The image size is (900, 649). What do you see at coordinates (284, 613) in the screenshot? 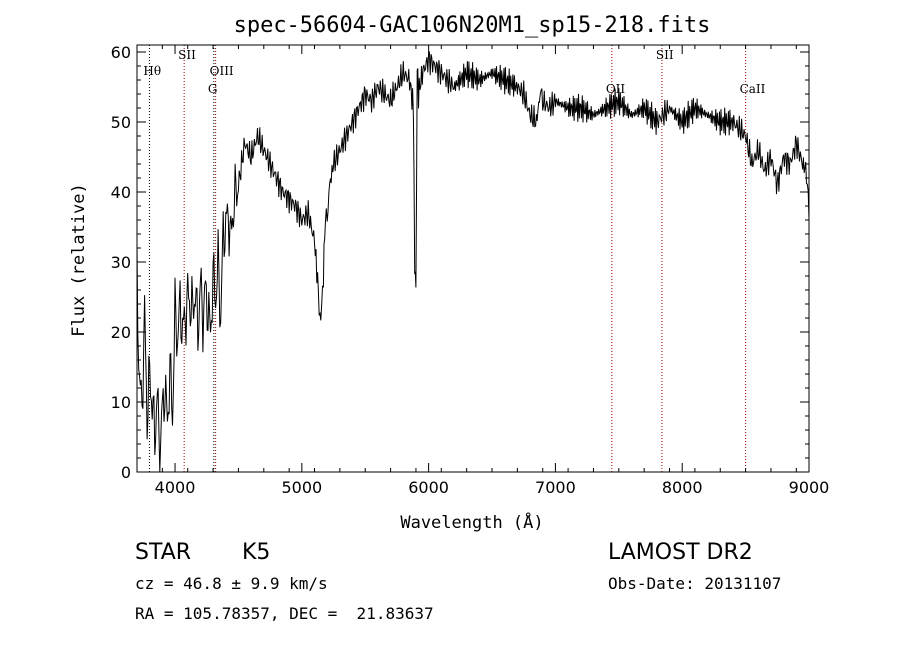
I see `coordinates-readout: RA = 105.78357, DEC = 21.83637` at bounding box center [284, 613].